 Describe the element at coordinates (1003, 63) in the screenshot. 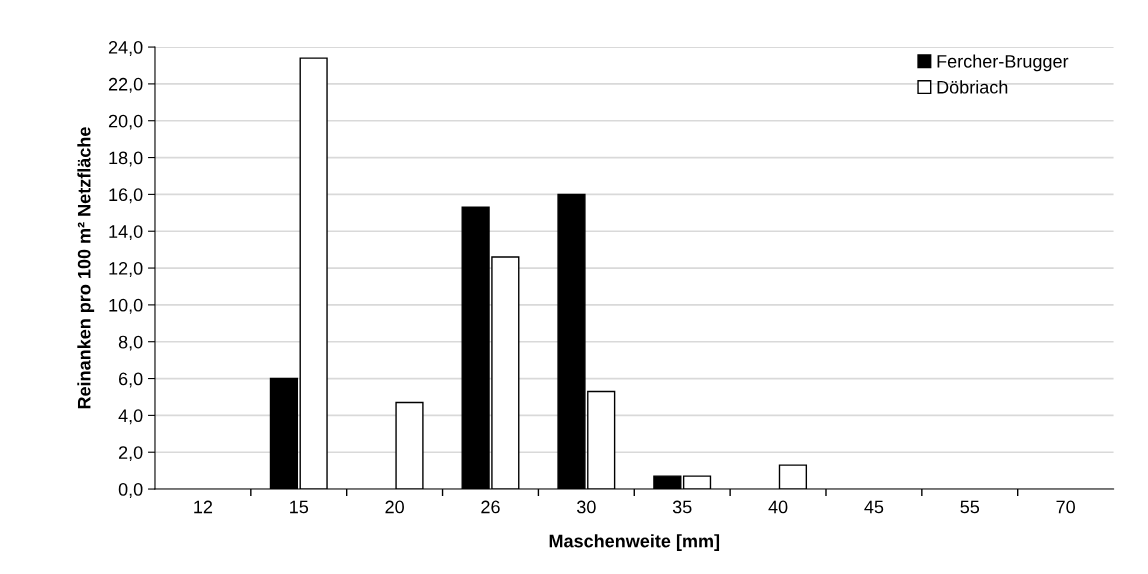

I see `legend-label: Fercher-Brugger` at that location.